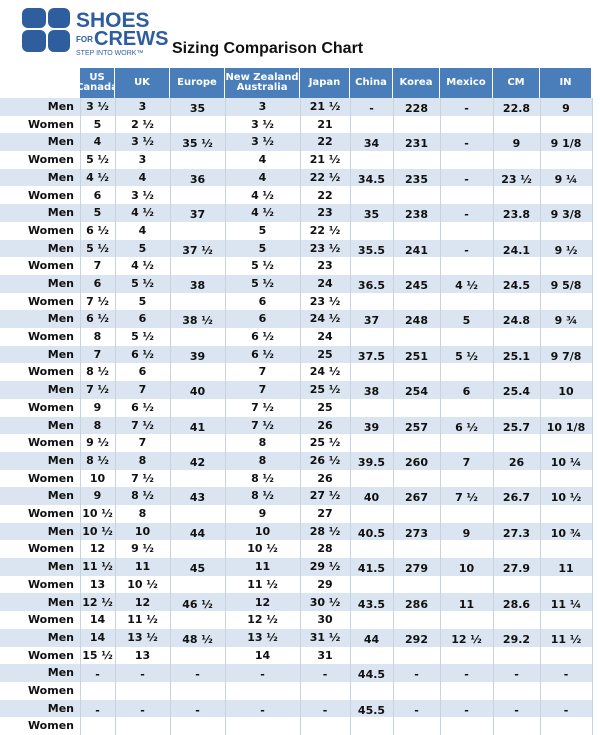 The width and height of the screenshot is (600, 735). I want to click on cell: 11, so click(466, 604).